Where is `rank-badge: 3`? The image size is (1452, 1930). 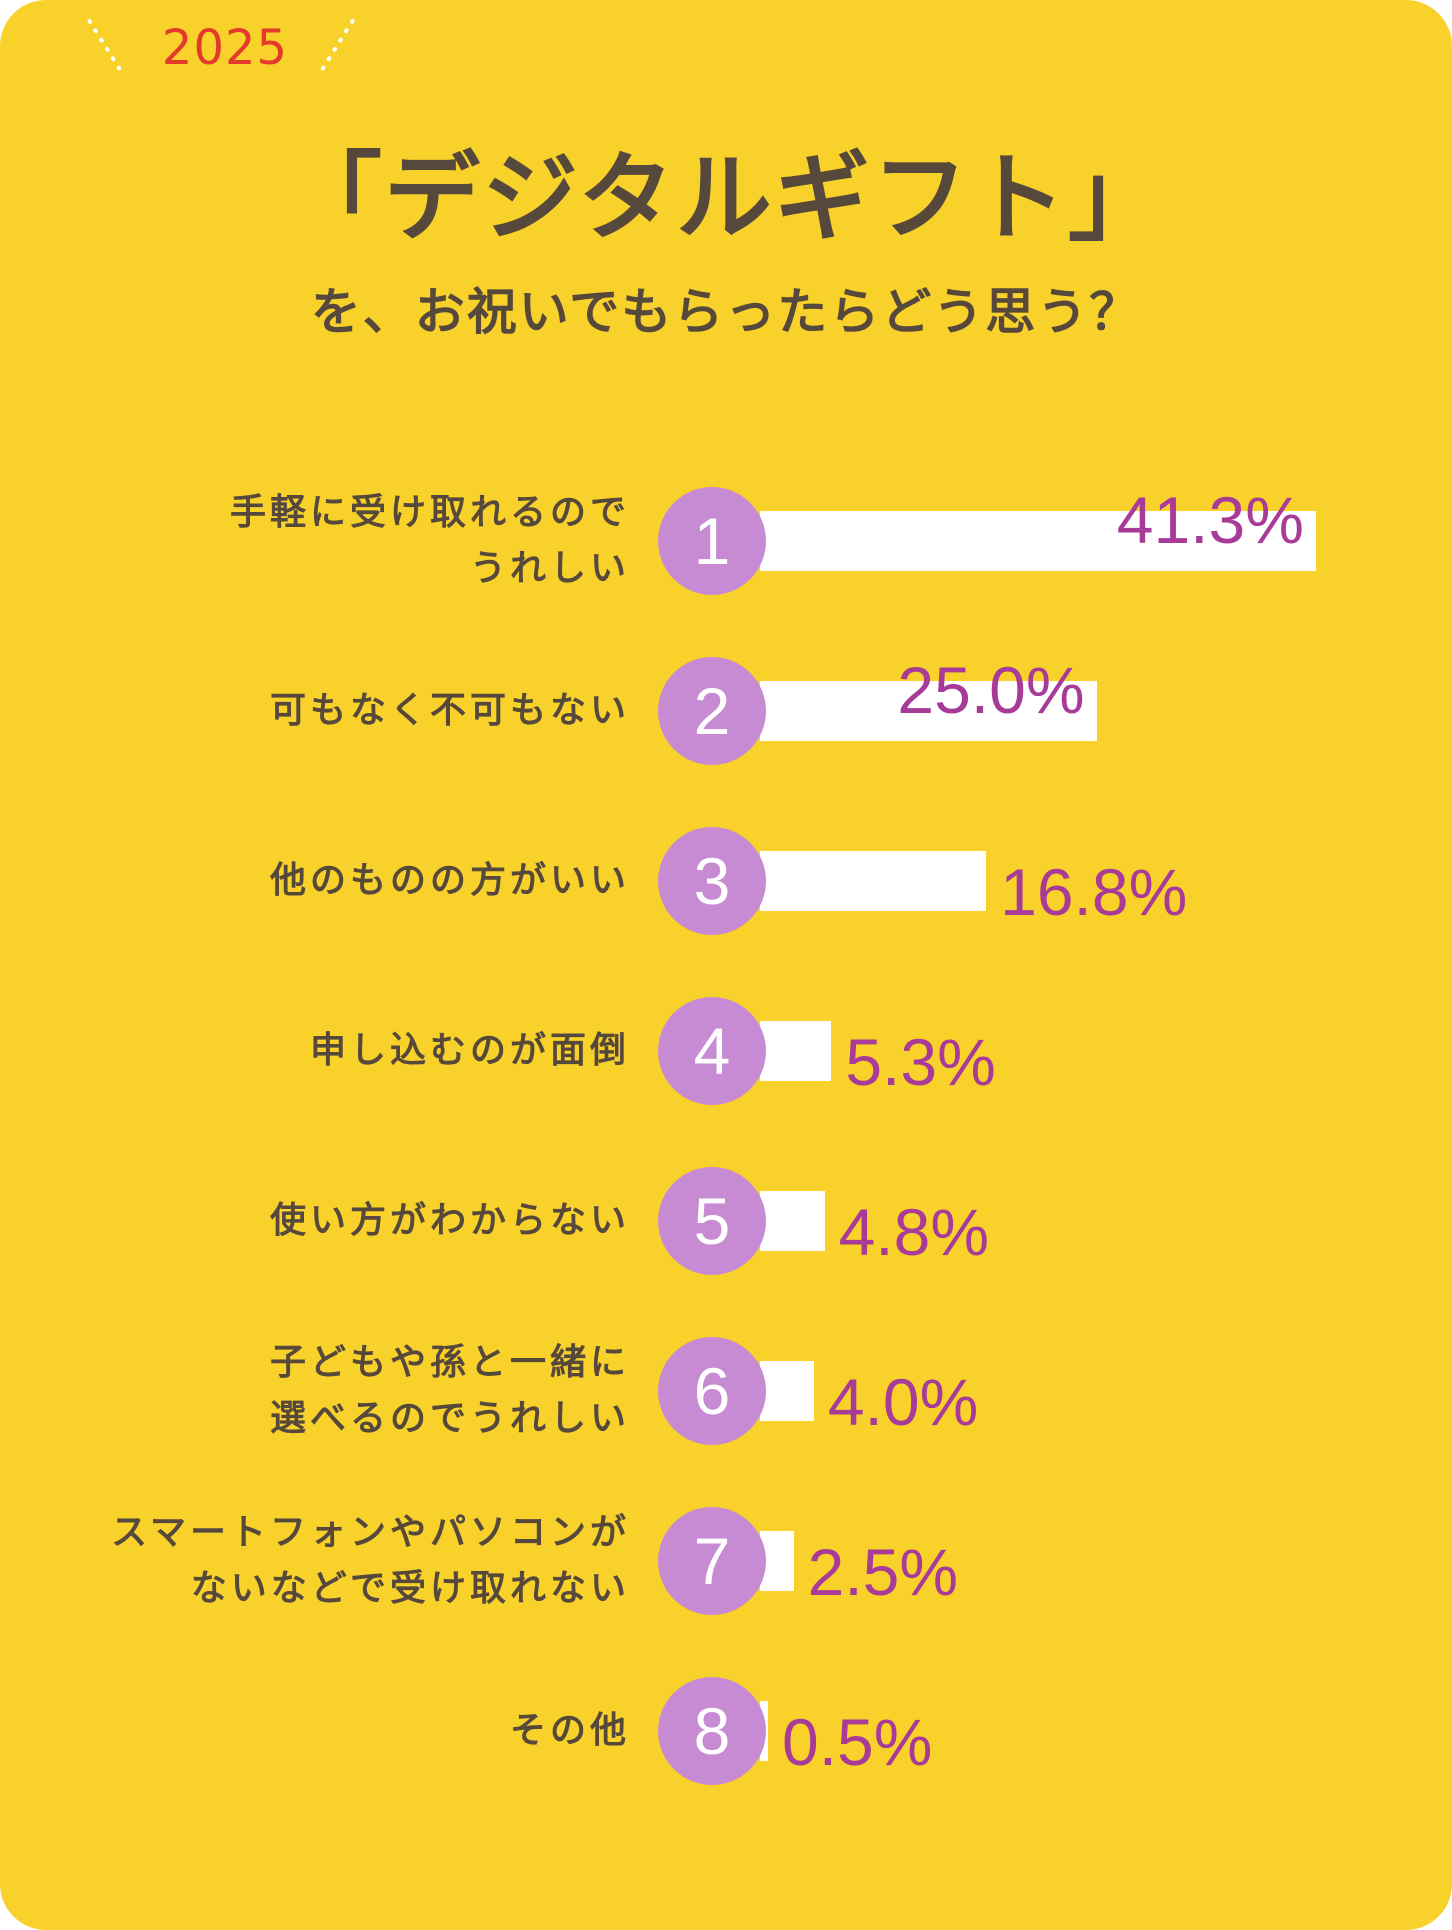
rank-badge: 3 is located at coordinates (712, 881).